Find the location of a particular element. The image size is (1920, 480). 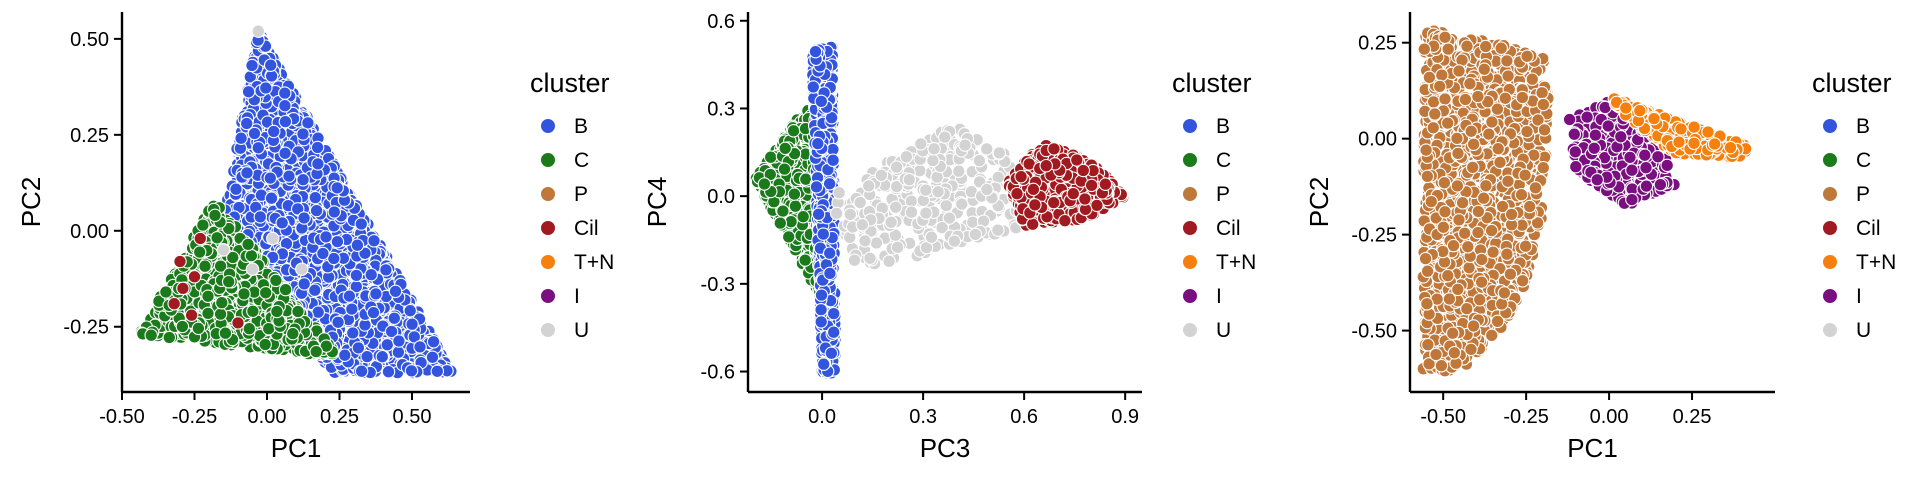

y-tick-label: 0.50 is located at coordinates (89, 40).